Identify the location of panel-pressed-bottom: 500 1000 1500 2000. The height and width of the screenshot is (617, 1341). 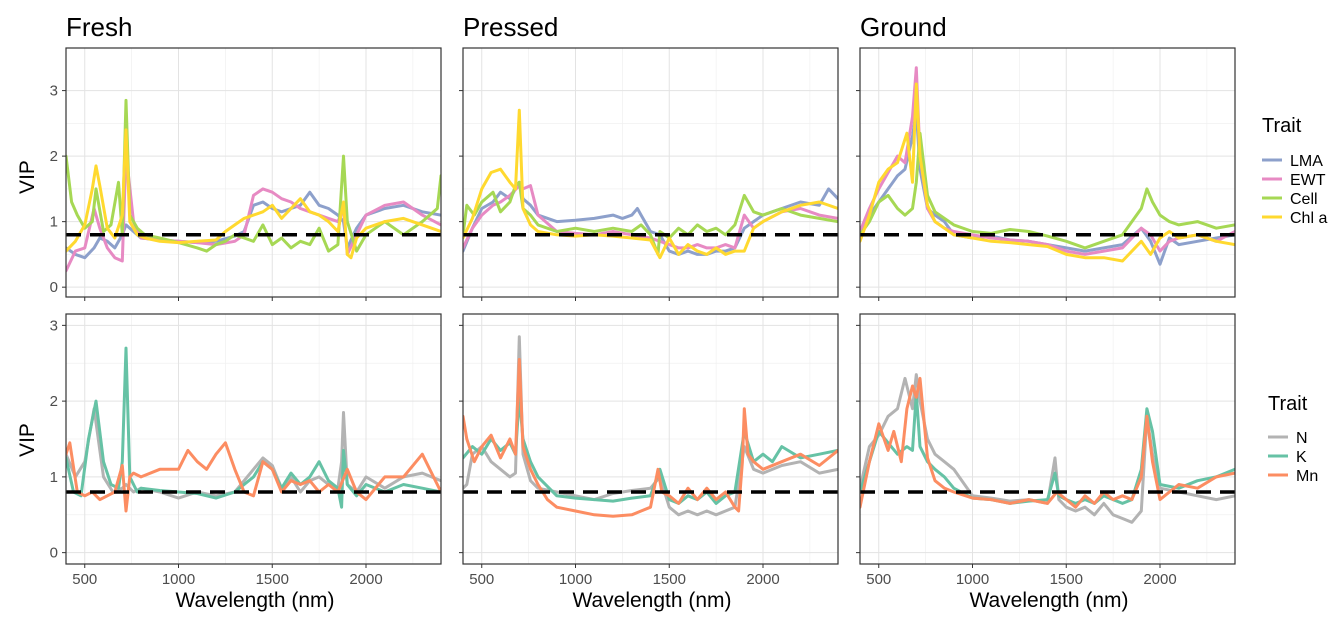
(649, 450).